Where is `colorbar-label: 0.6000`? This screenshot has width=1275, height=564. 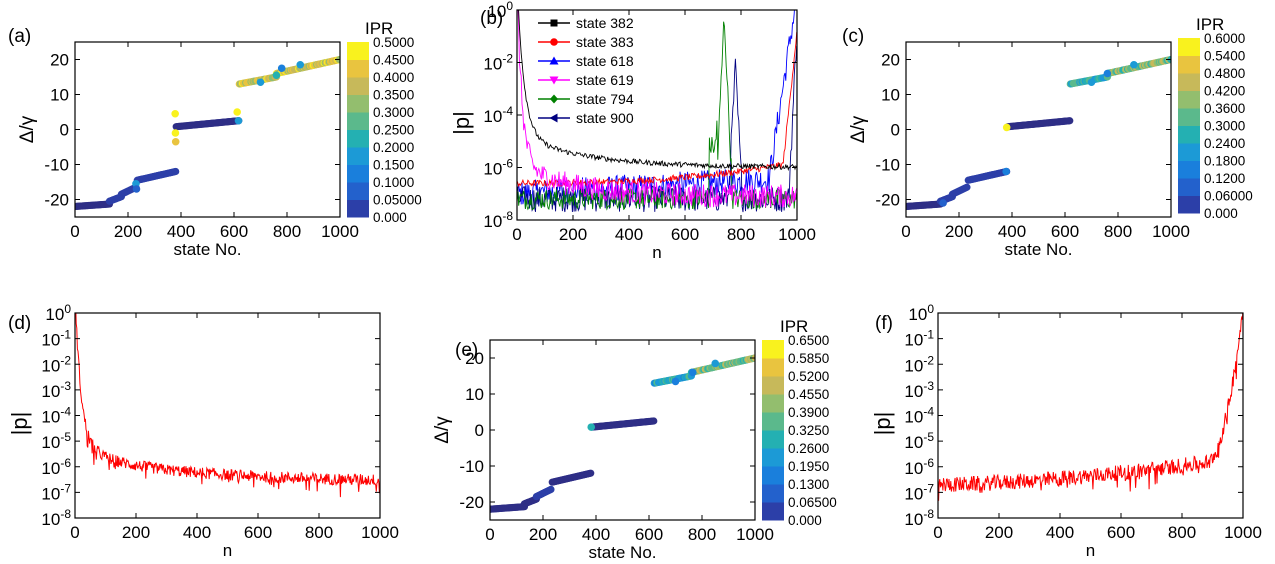
colorbar-label: 0.6000 is located at coordinates (1224, 38).